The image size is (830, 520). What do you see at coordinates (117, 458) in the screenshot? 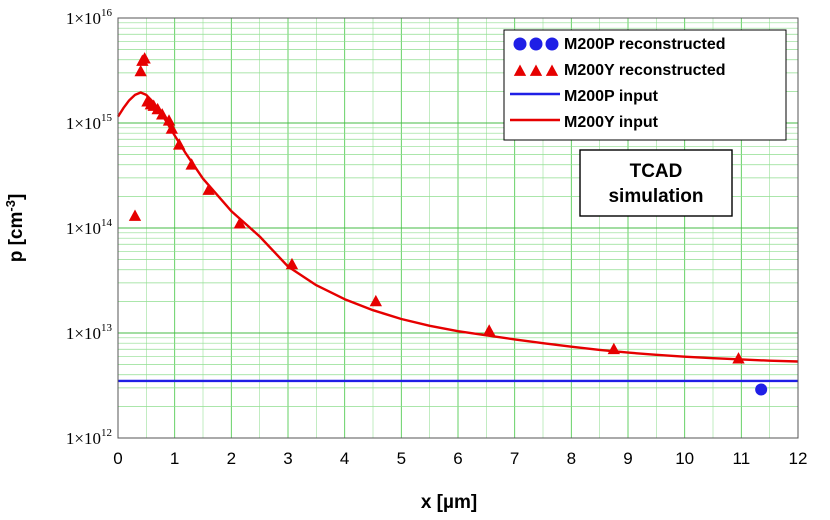
I see `x-tick-label: 0` at bounding box center [117, 458].